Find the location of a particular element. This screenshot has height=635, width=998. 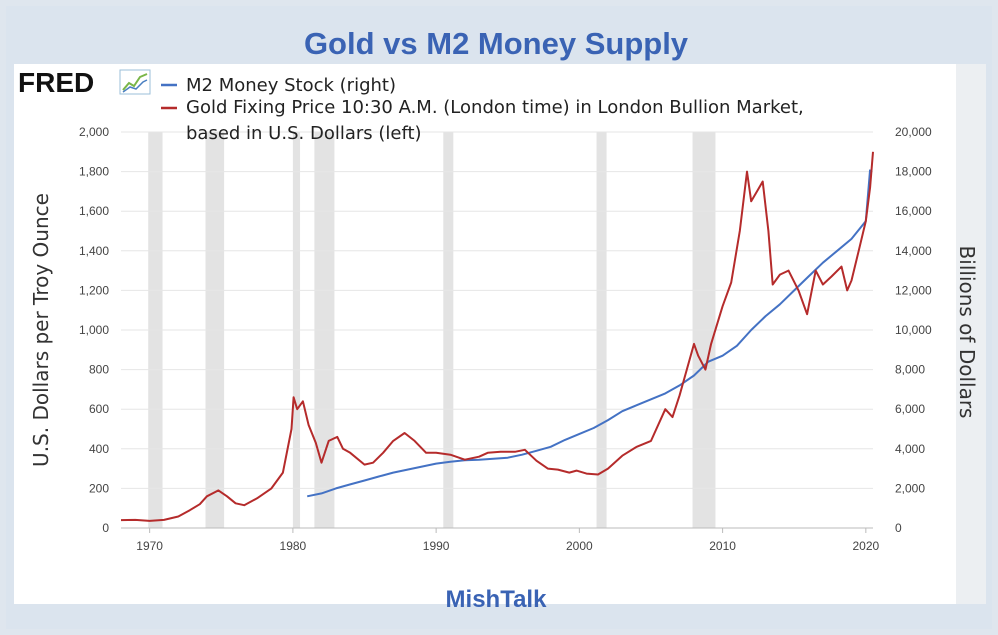

y-tick-left: 1,800 is located at coordinates (94, 172).